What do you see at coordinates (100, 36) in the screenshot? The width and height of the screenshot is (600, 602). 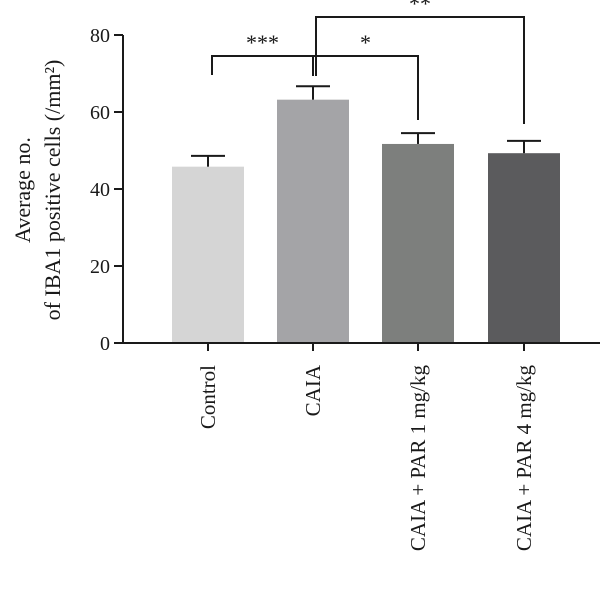 I see `y-tick-label-4: 80` at bounding box center [100, 36].